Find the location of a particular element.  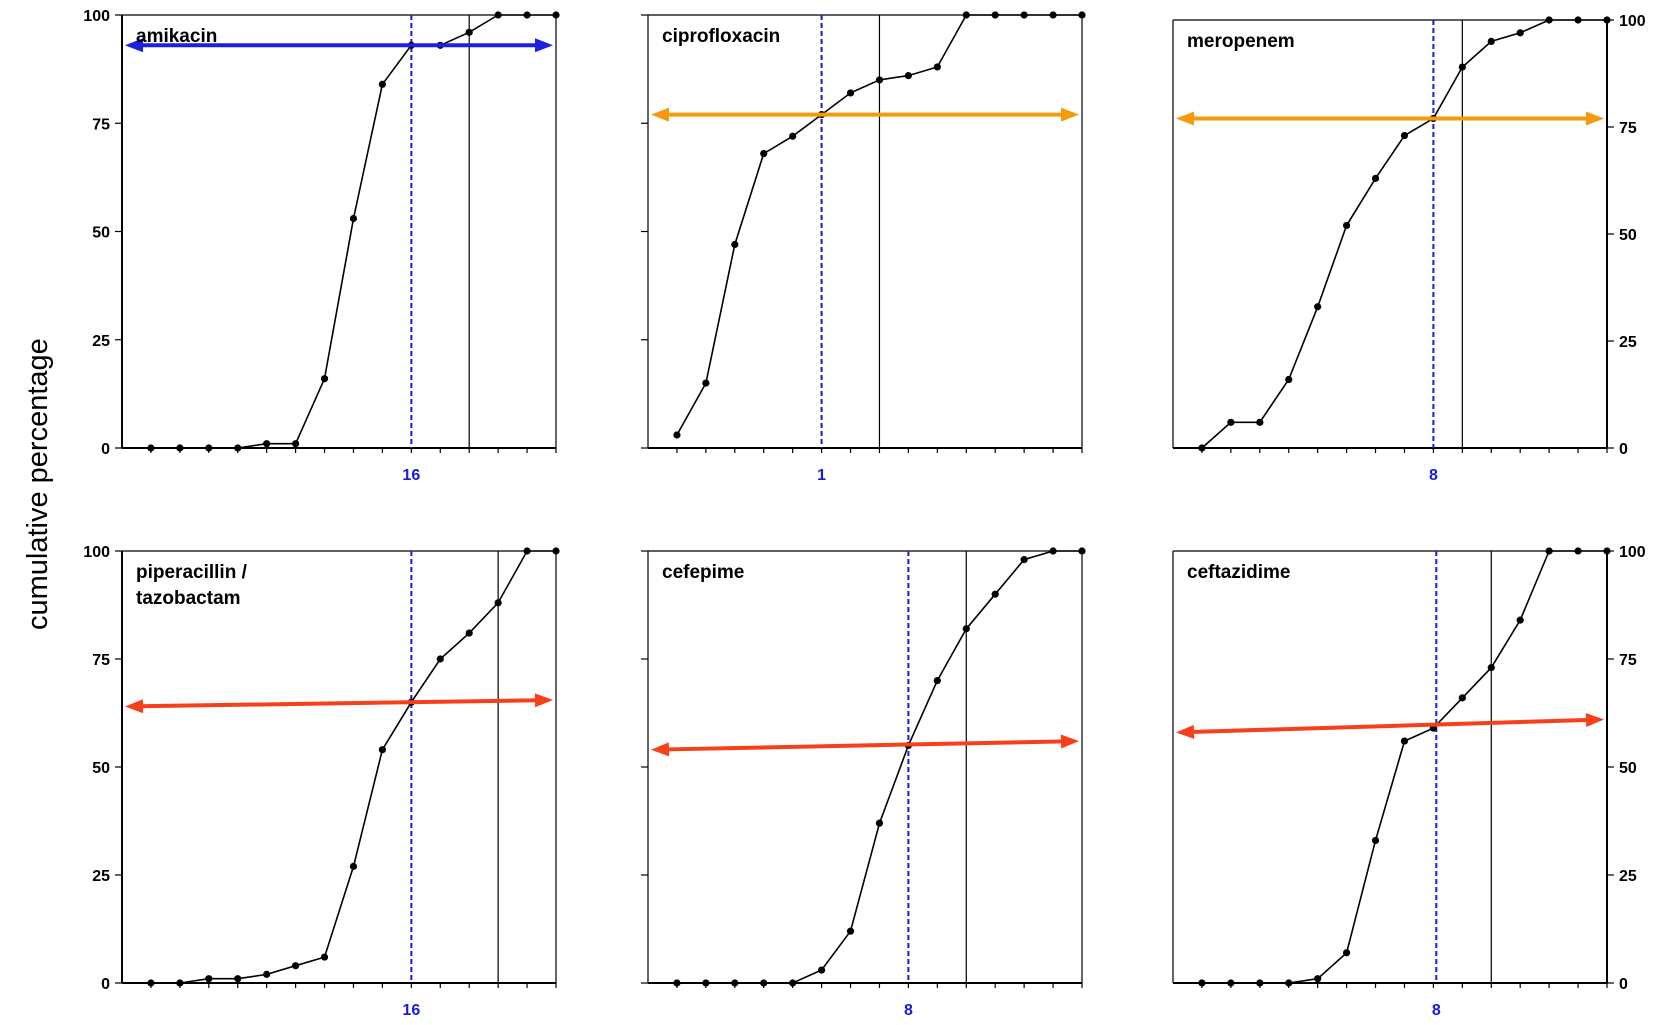

panel-title: meropenem is located at coordinates (1241, 41).